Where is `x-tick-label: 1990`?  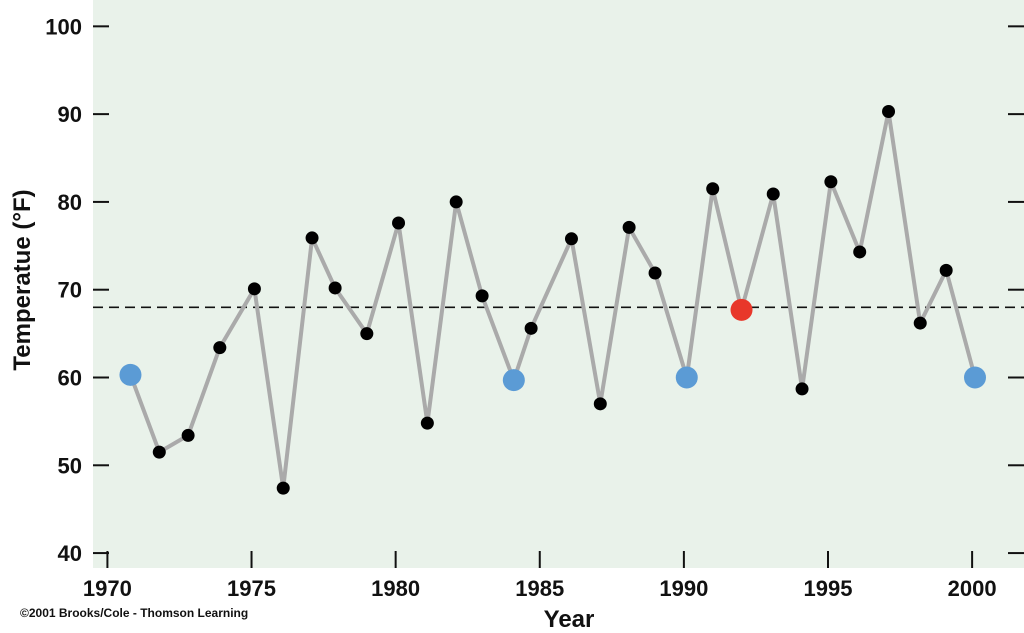 x-tick-label: 1990 is located at coordinates (683, 588).